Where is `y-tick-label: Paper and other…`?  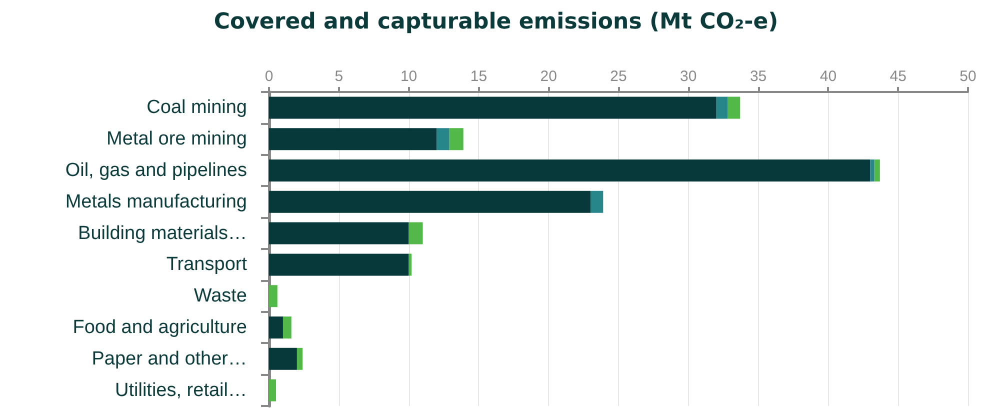
y-tick-label: Paper and other… is located at coordinates (169, 359).